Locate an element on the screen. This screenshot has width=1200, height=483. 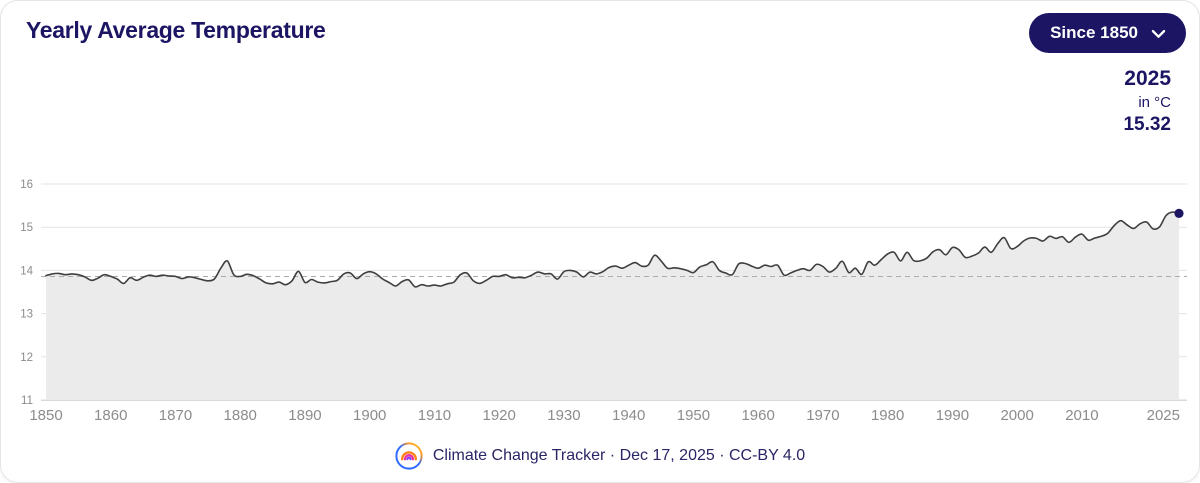
x-tick-label: 1870 is located at coordinates (175, 415).